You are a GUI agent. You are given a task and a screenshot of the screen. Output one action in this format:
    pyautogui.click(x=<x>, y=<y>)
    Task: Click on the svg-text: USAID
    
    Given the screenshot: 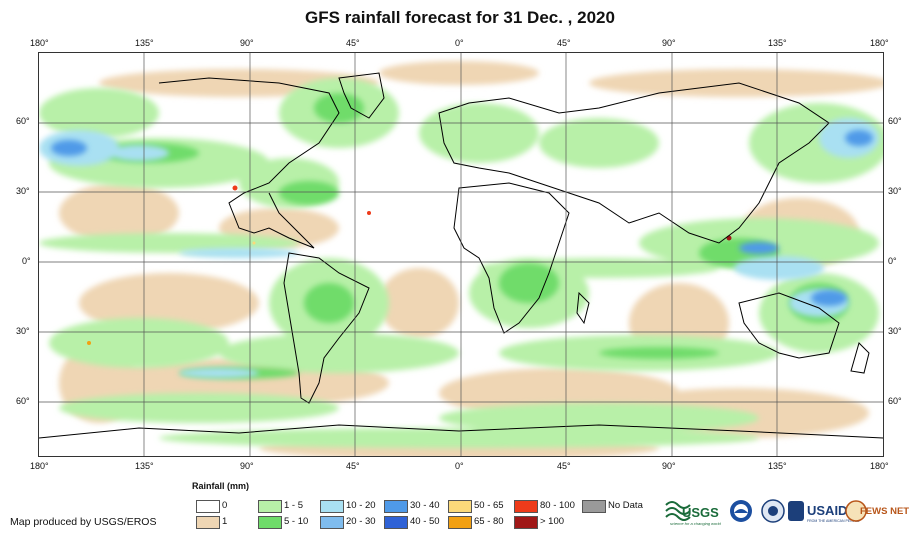 What is the action you would take?
    pyautogui.click(x=827, y=510)
    